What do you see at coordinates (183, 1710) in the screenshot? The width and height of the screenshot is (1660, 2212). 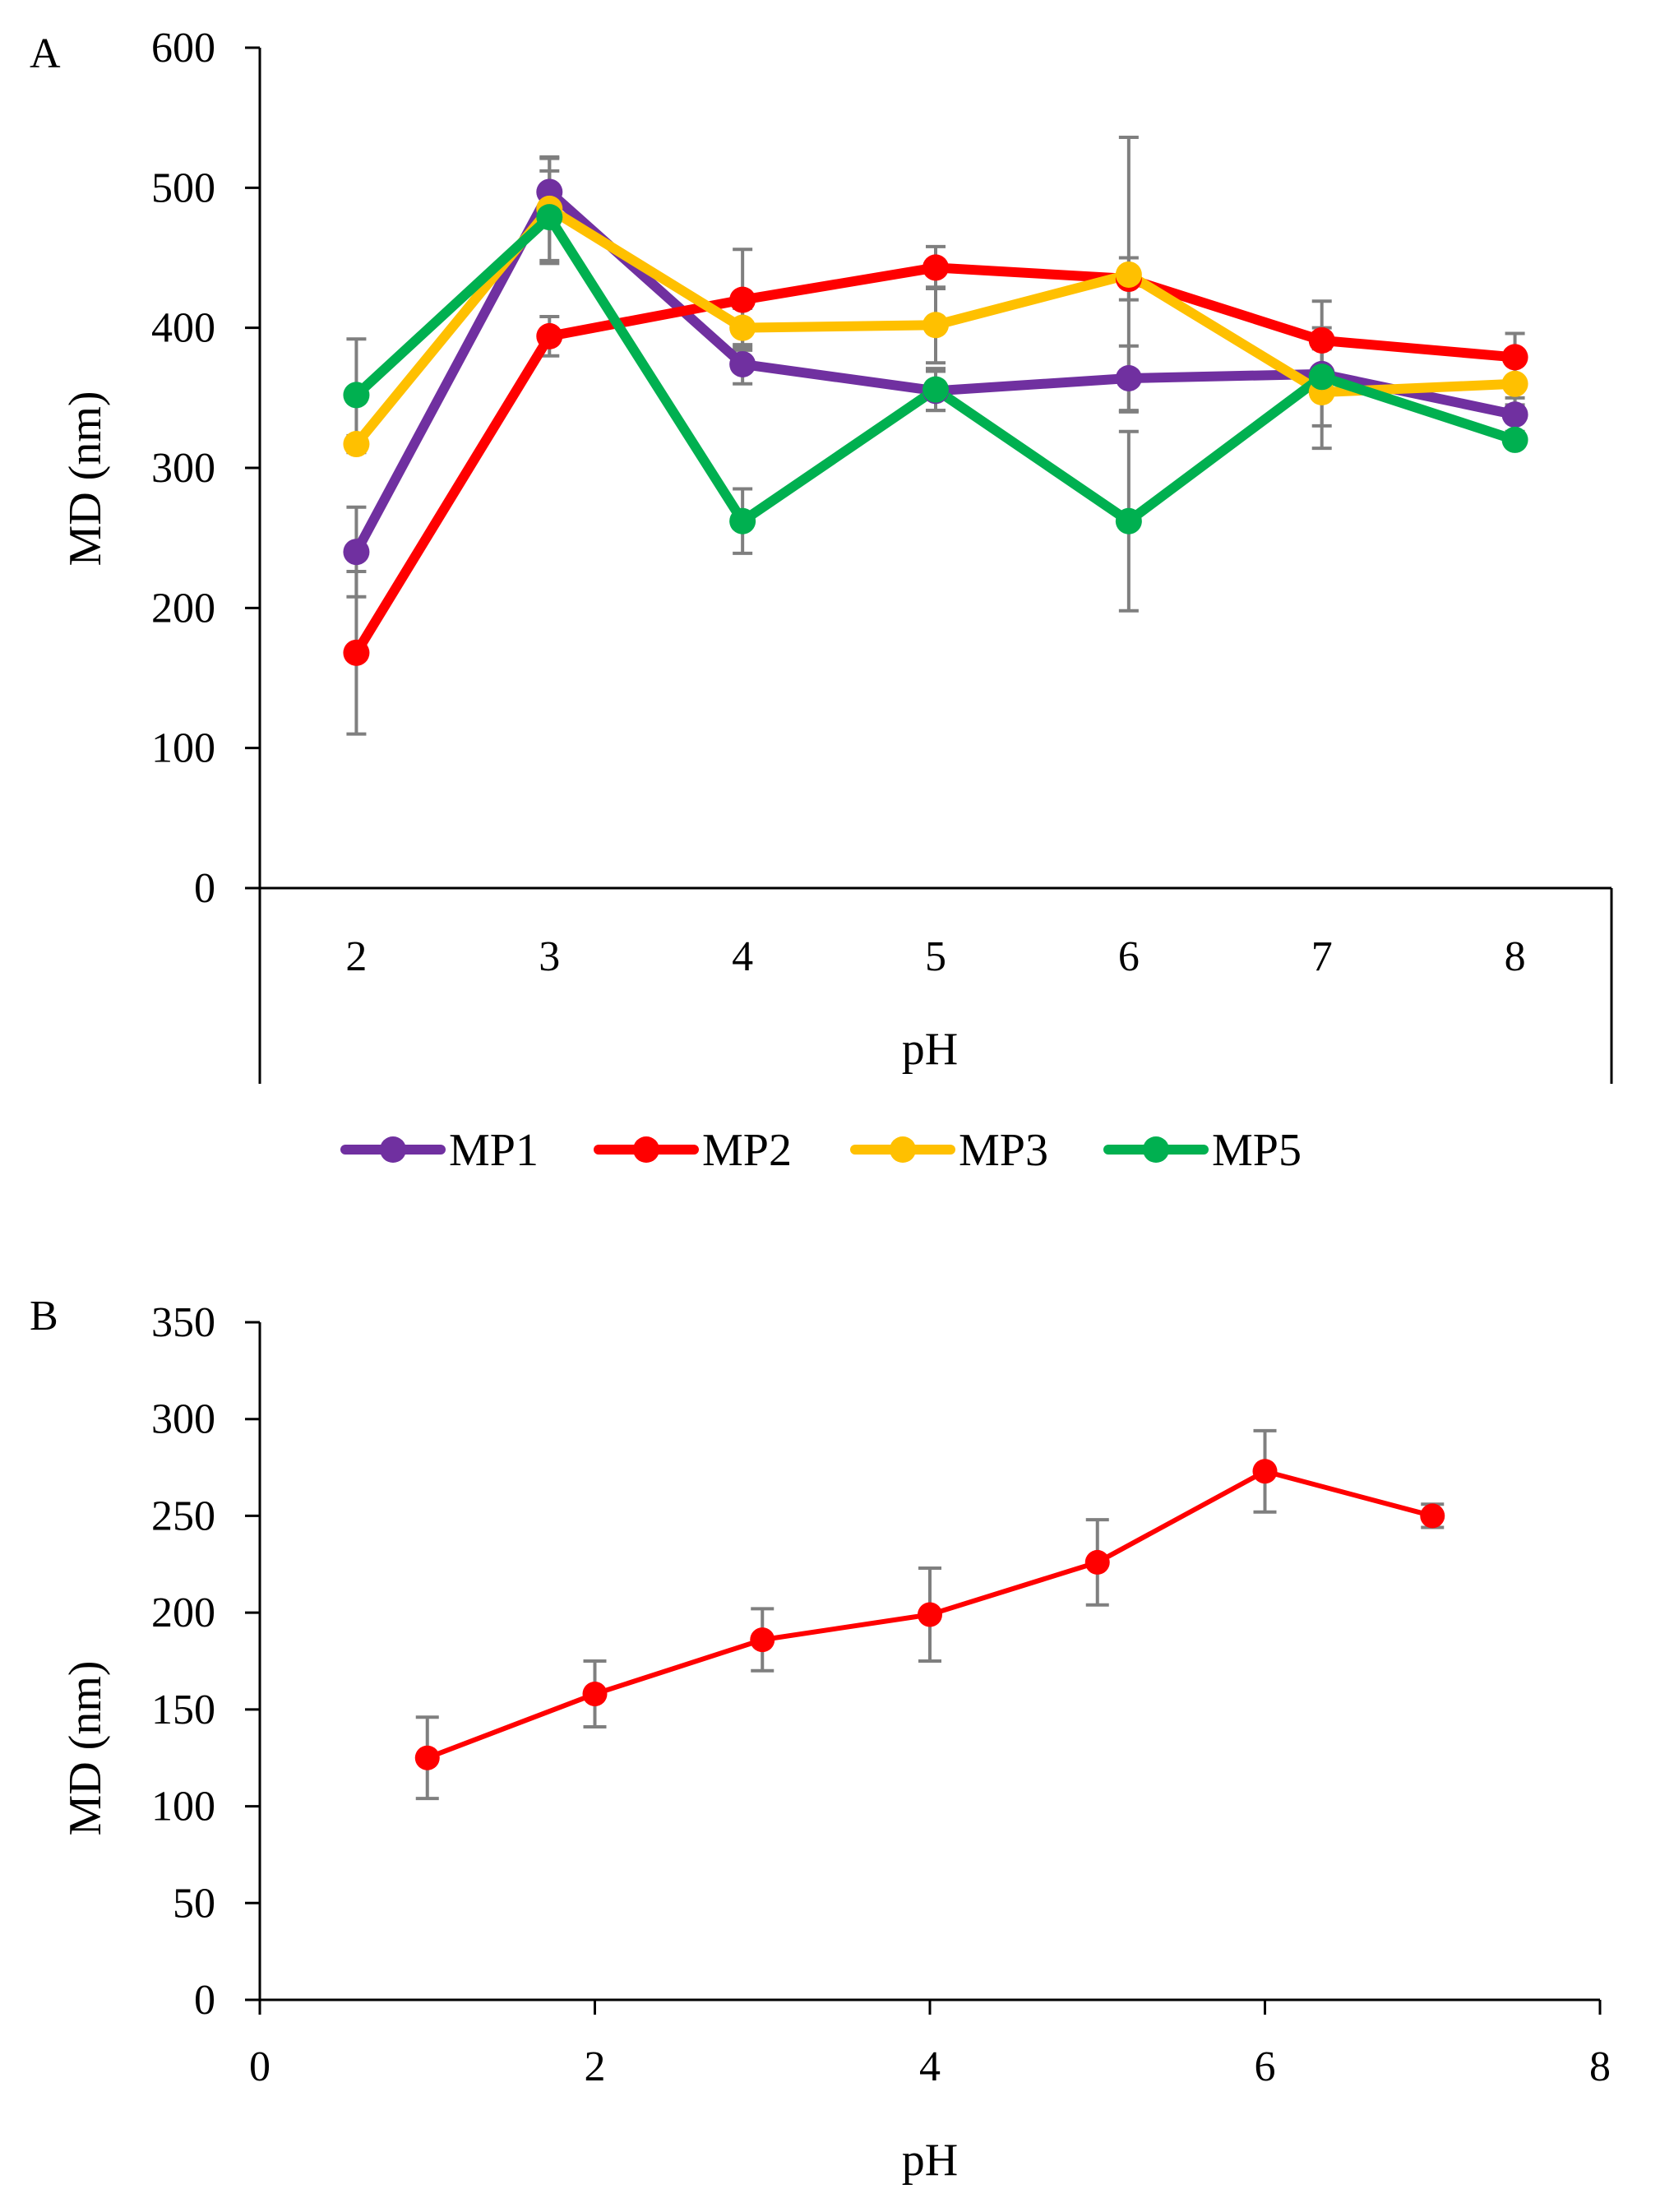 I see `panel-b-y-tick-label: 150` at bounding box center [183, 1710].